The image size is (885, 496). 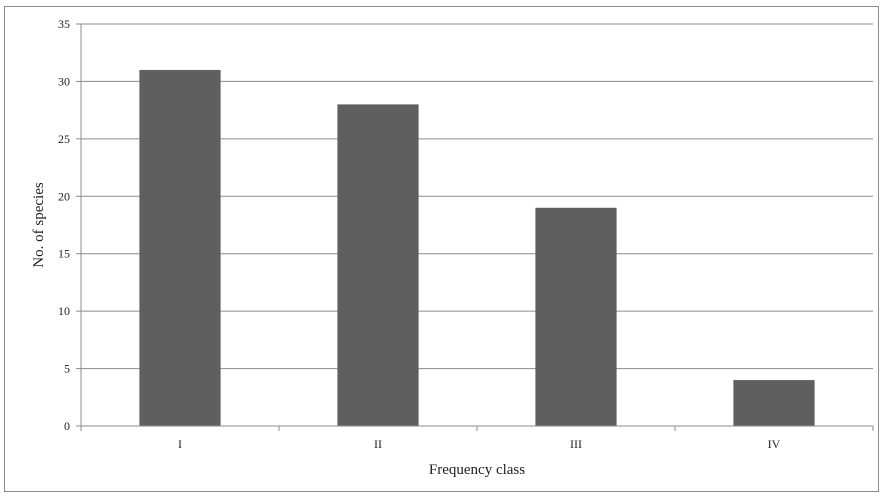 What do you see at coordinates (64, 311) in the screenshot?
I see `y-tick-label: 10` at bounding box center [64, 311].